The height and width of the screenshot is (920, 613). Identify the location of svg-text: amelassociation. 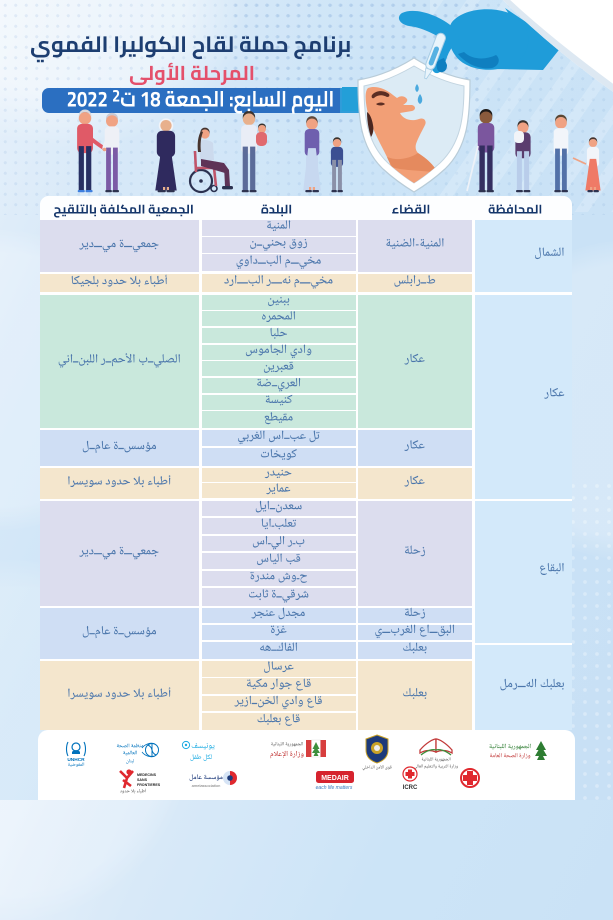
(206, 785).